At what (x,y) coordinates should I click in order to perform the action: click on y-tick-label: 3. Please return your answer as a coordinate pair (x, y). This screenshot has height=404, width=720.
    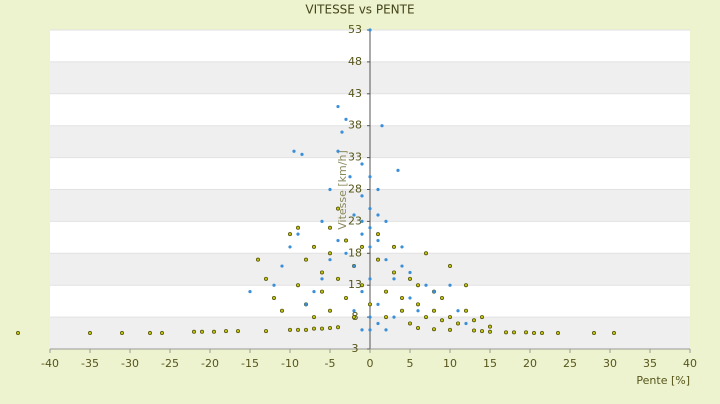
    Looking at the image, I should click on (355, 348).